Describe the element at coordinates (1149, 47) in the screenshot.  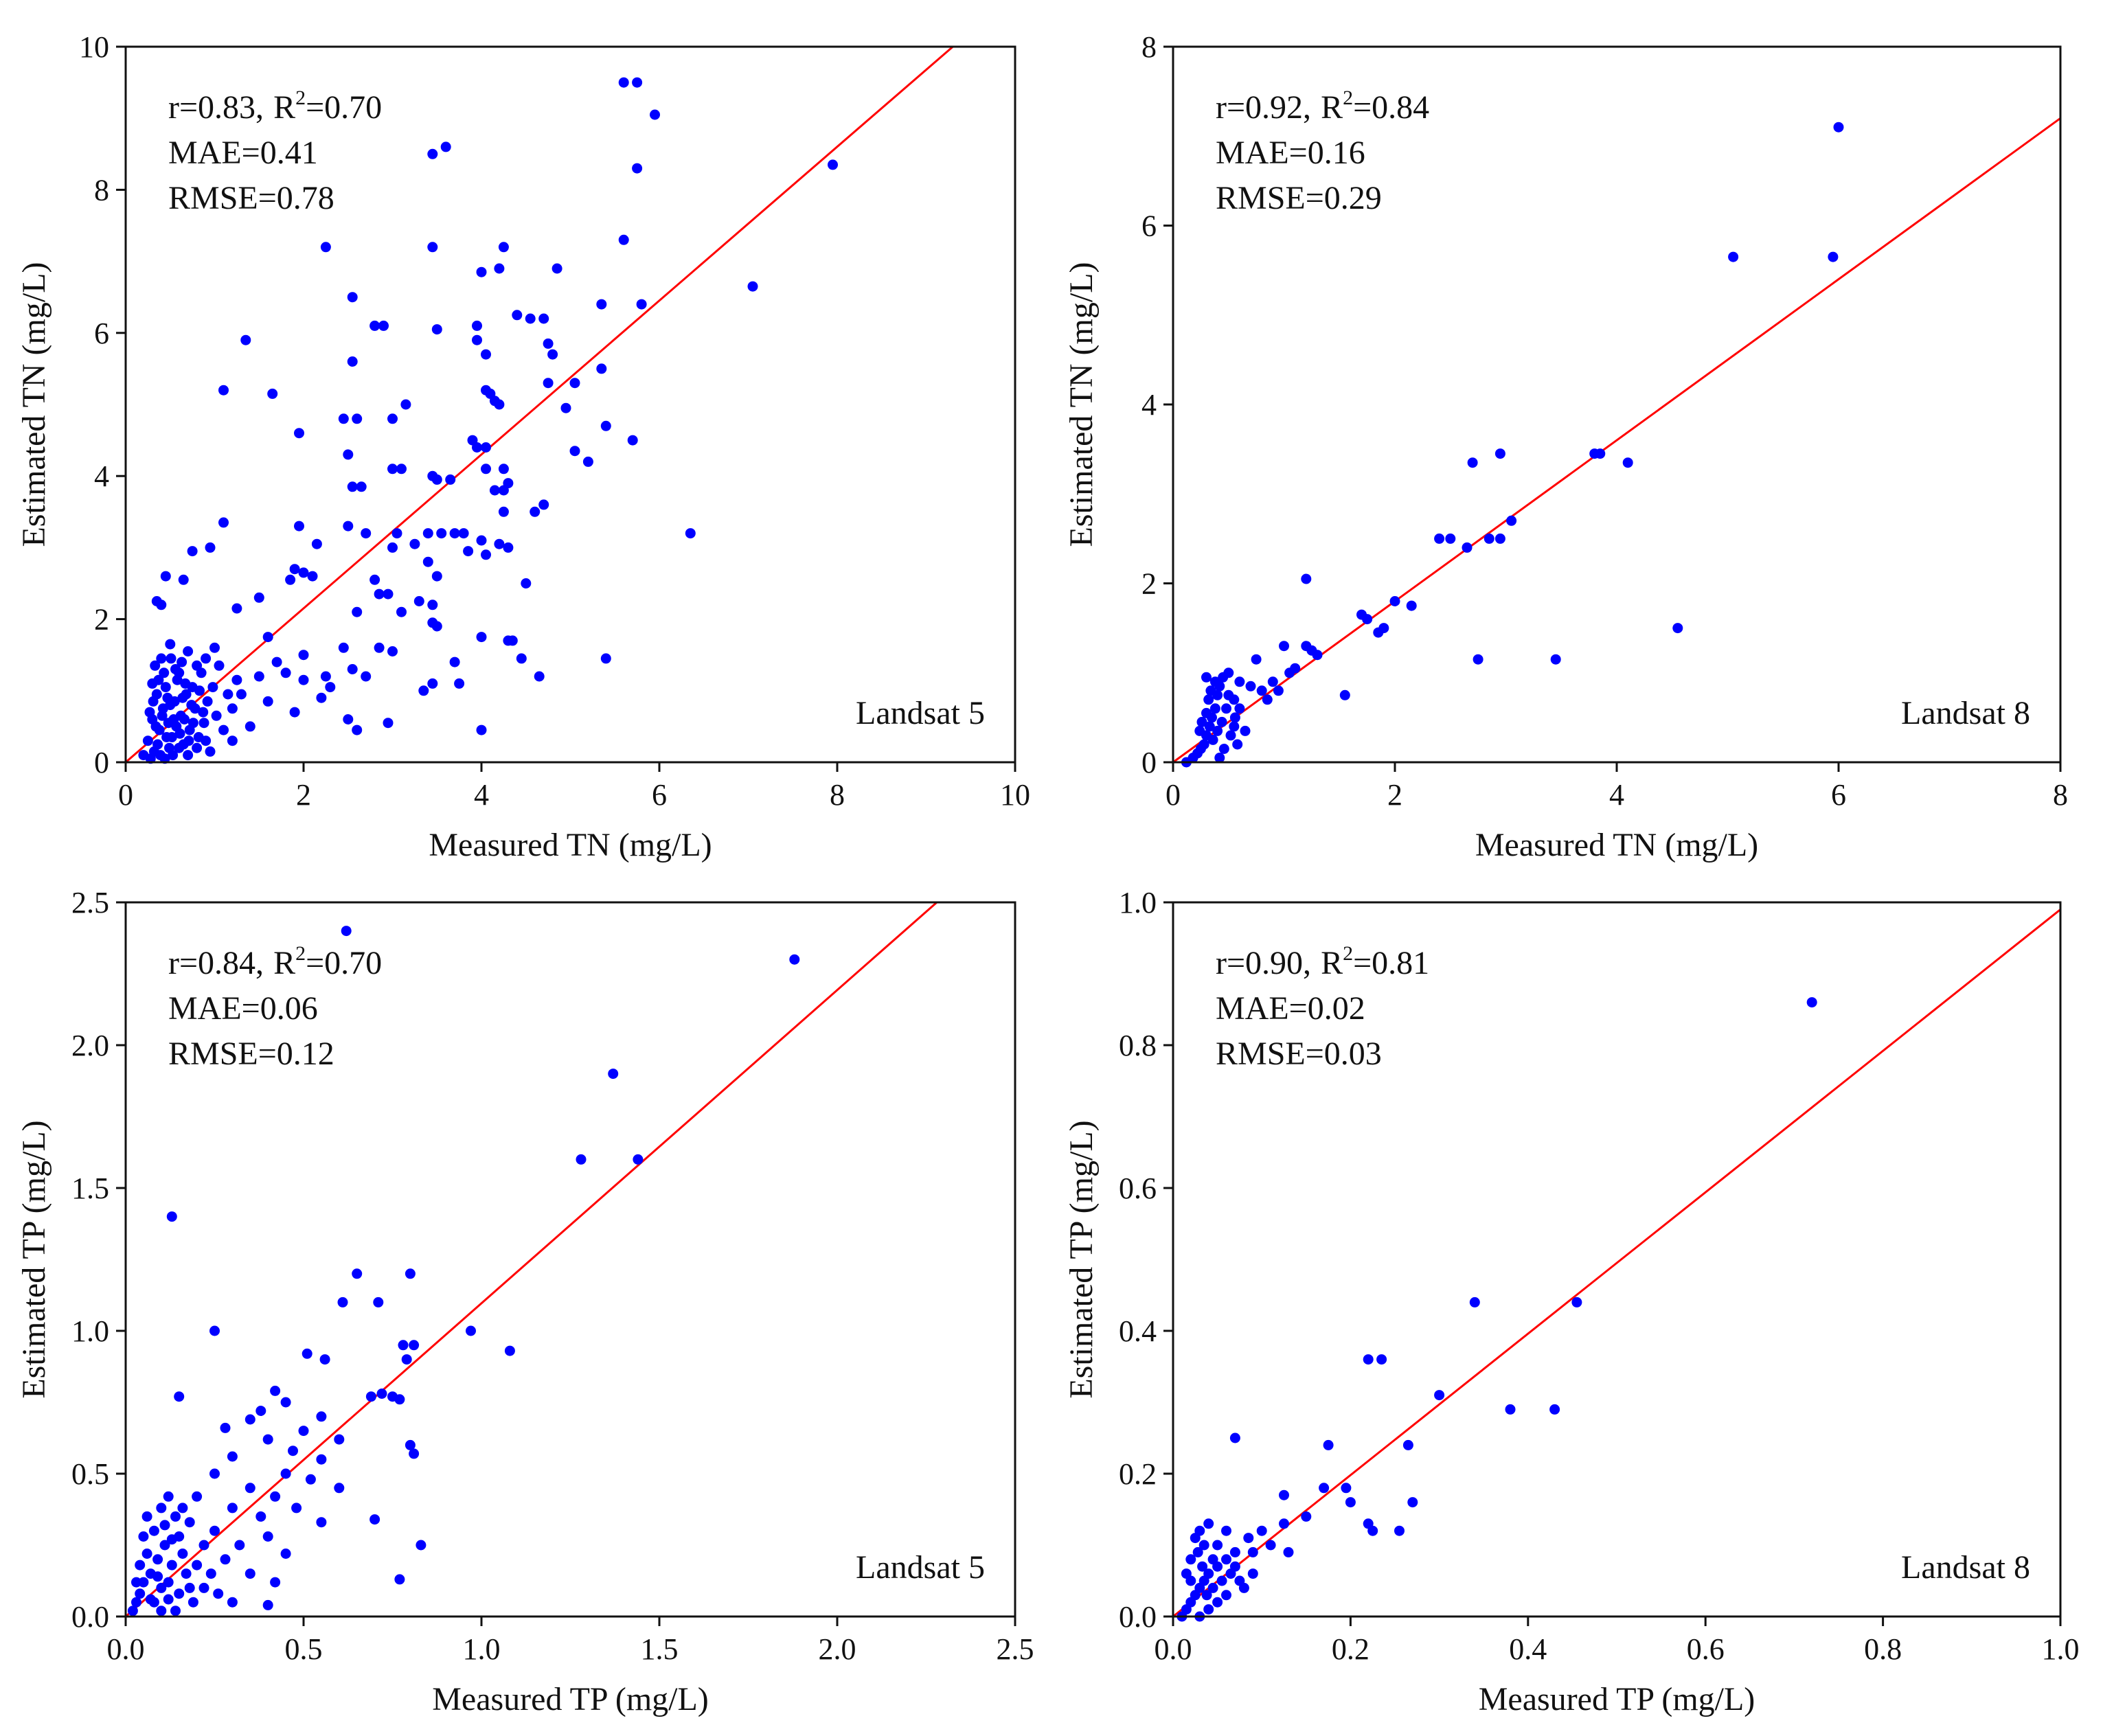
I see `y-tick-label: 8` at that location.